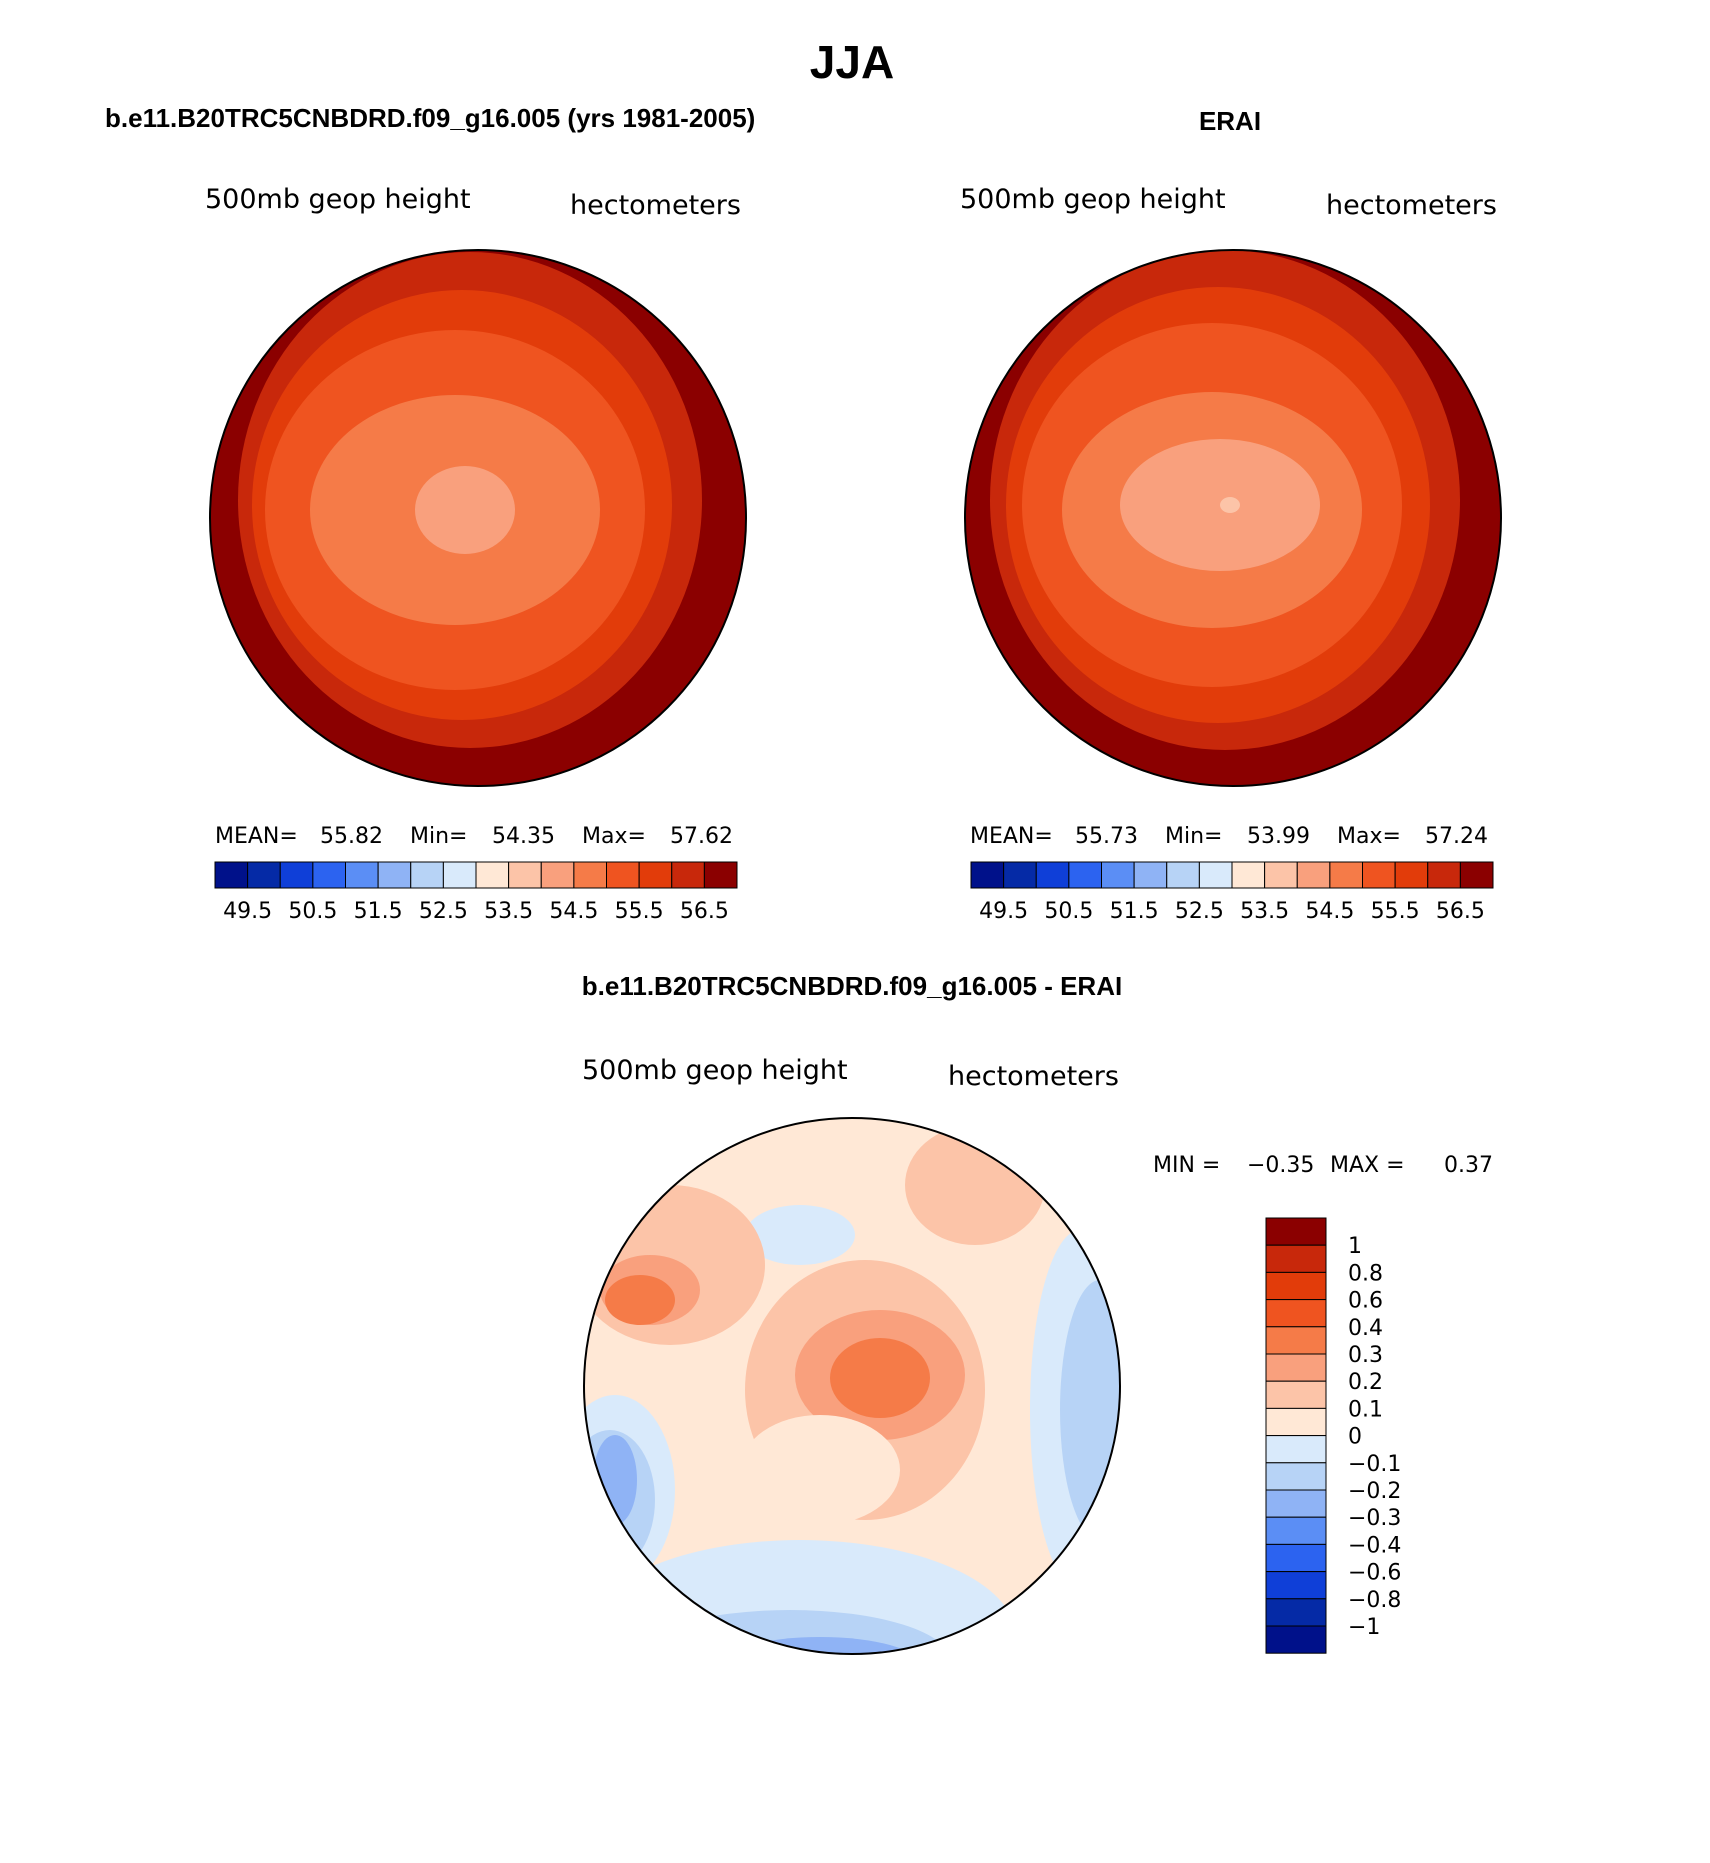 This screenshot has width=1710, height=1863. Describe the element at coordinates (1033, 1076) in the screenshot. I see `diff-units: hectometers` at that location.